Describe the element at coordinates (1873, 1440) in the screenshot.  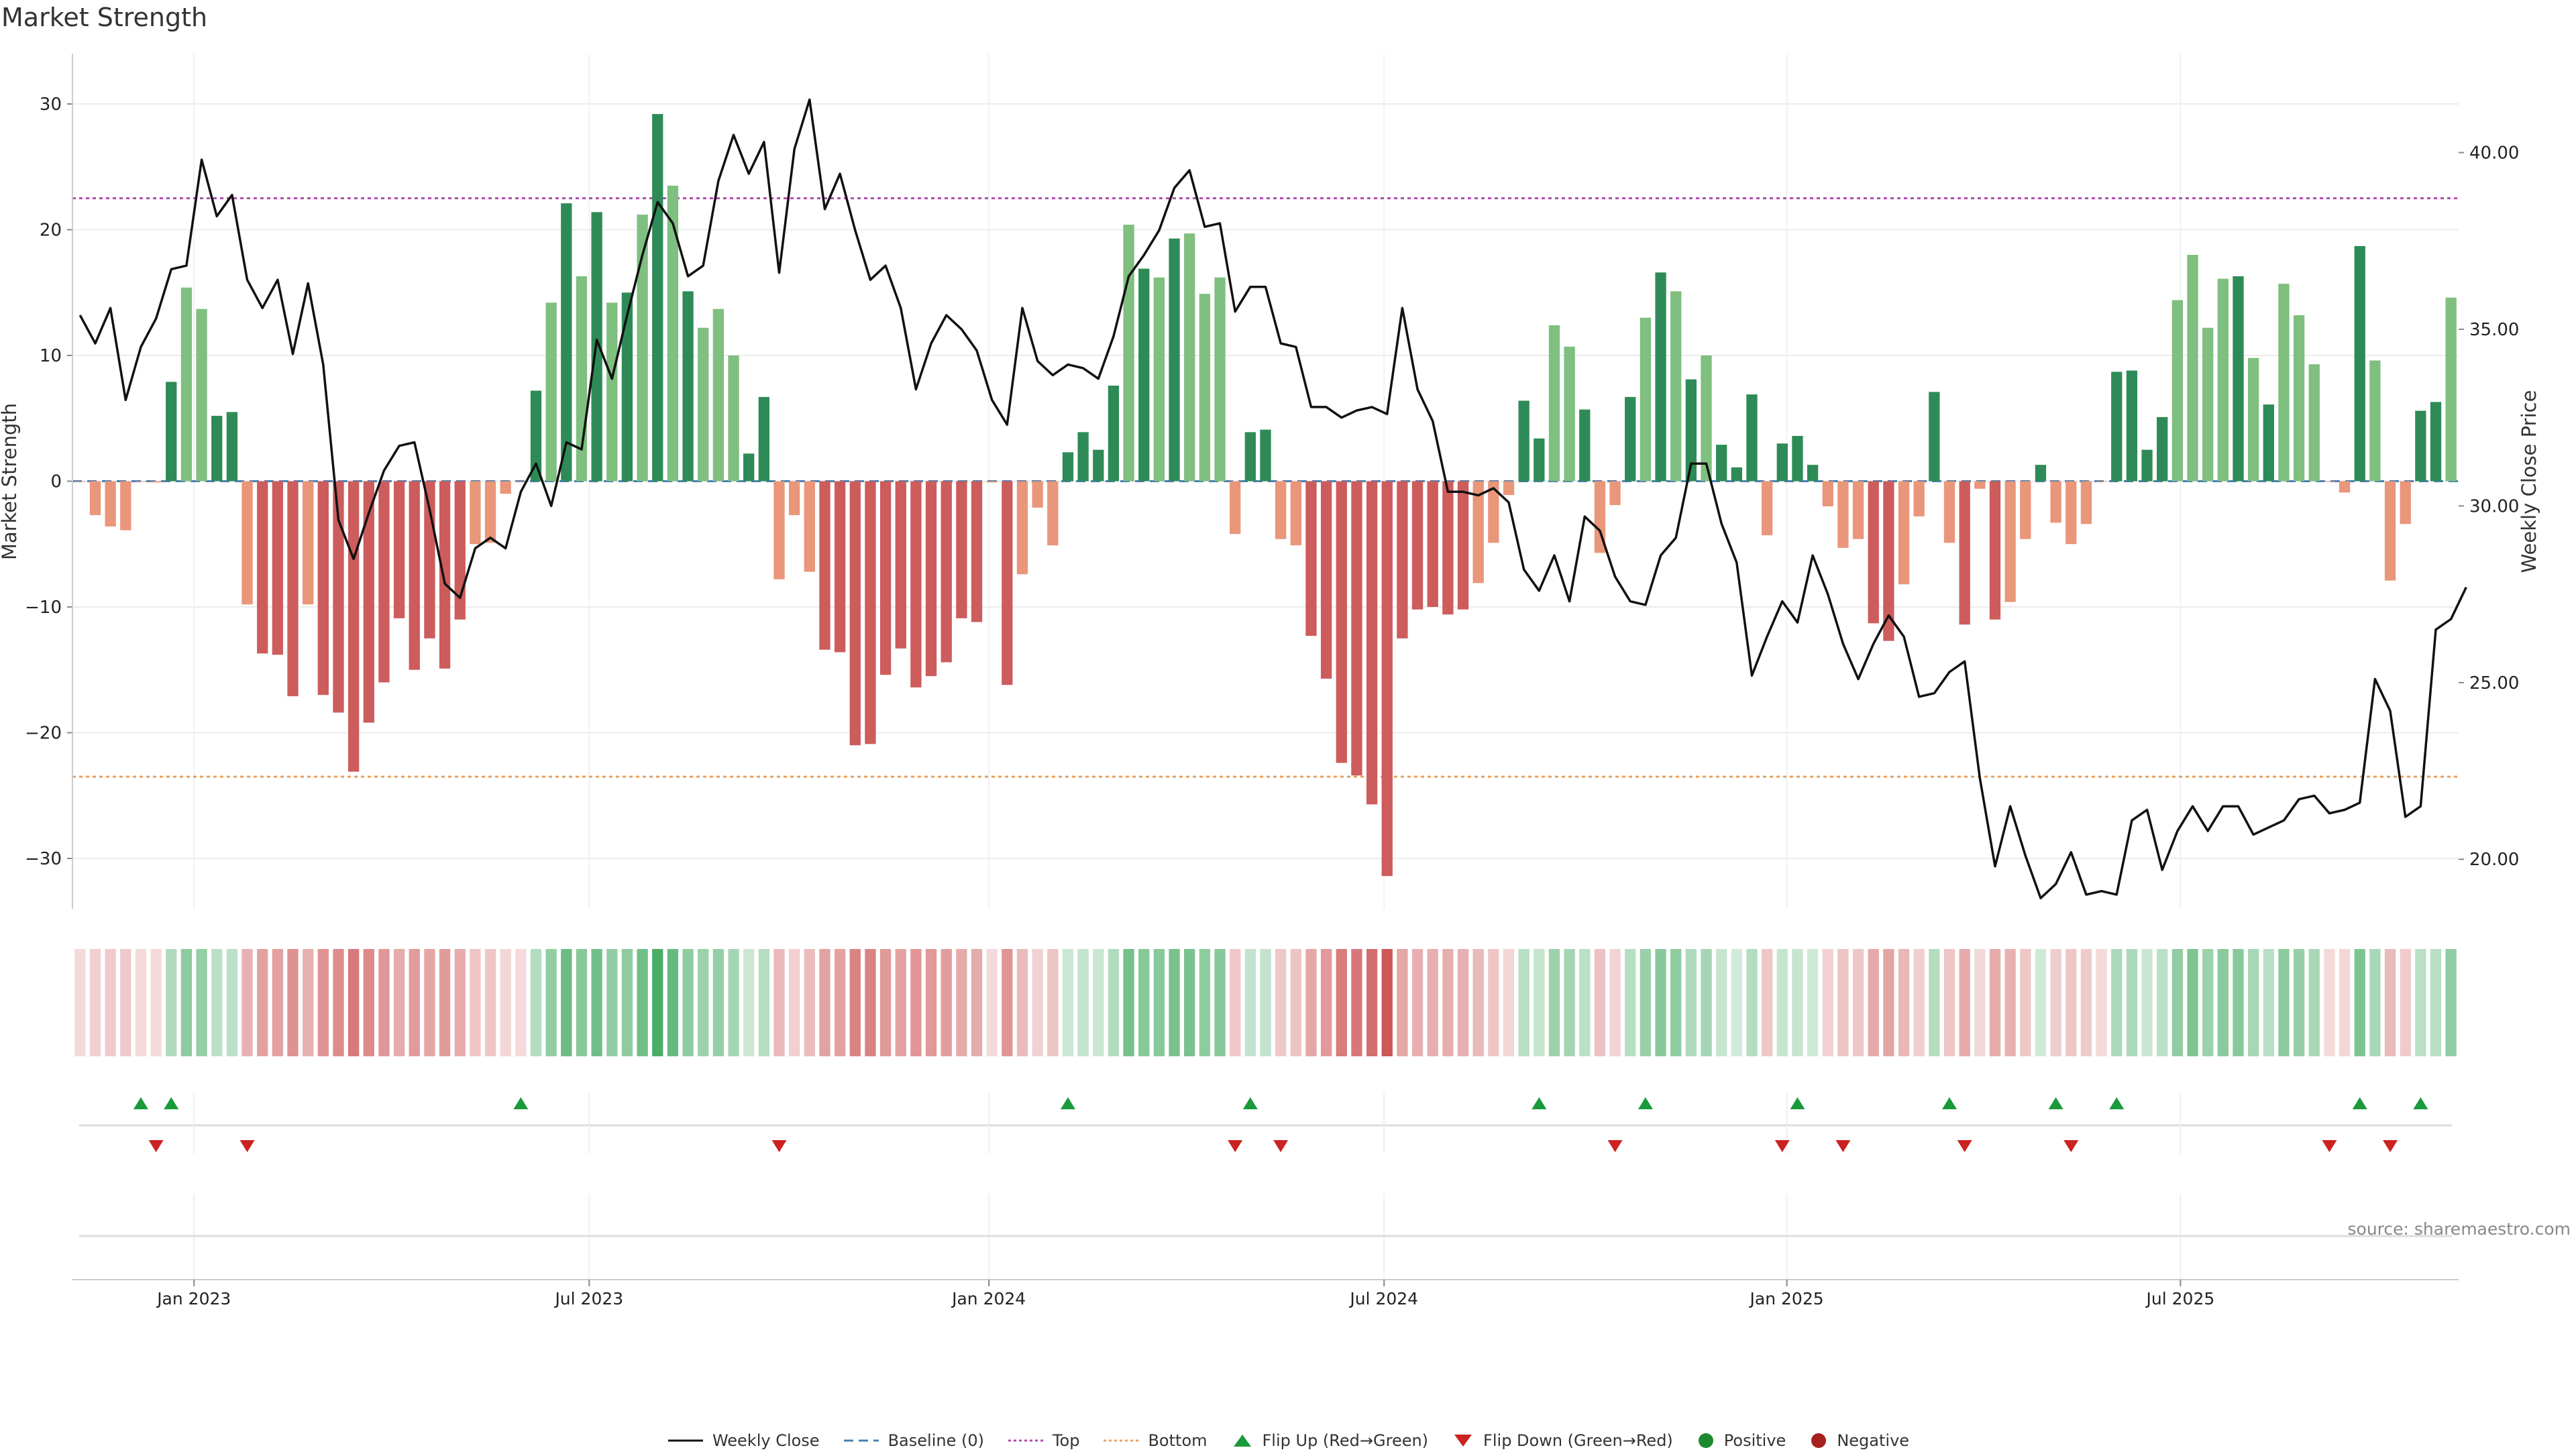
I see `legend-label: Negative` at that location.